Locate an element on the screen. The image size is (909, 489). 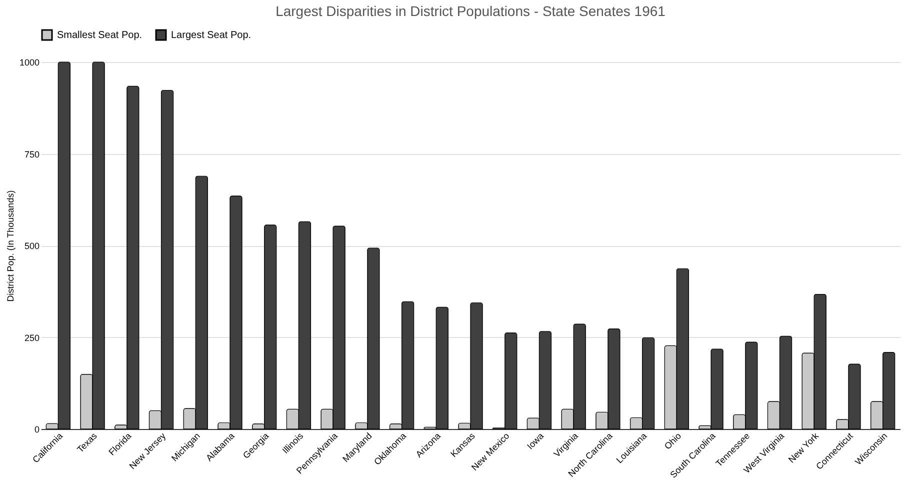
y-tick-label: 250 is located at coordinates (32, 337).